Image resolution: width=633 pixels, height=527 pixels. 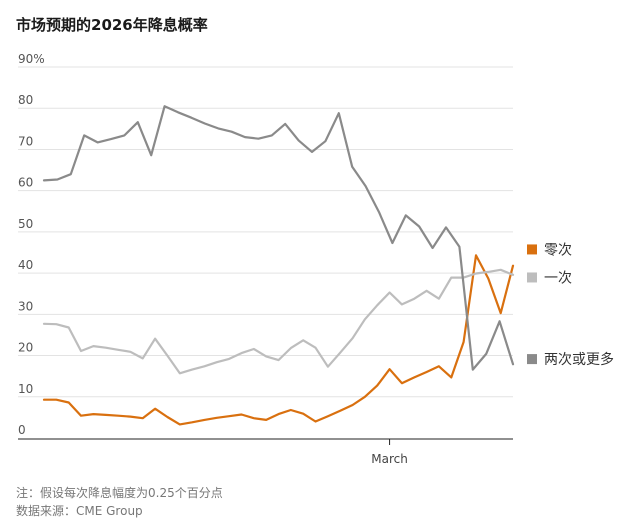 I want to click on legend-label: 零次, so click(x=558, y=250).